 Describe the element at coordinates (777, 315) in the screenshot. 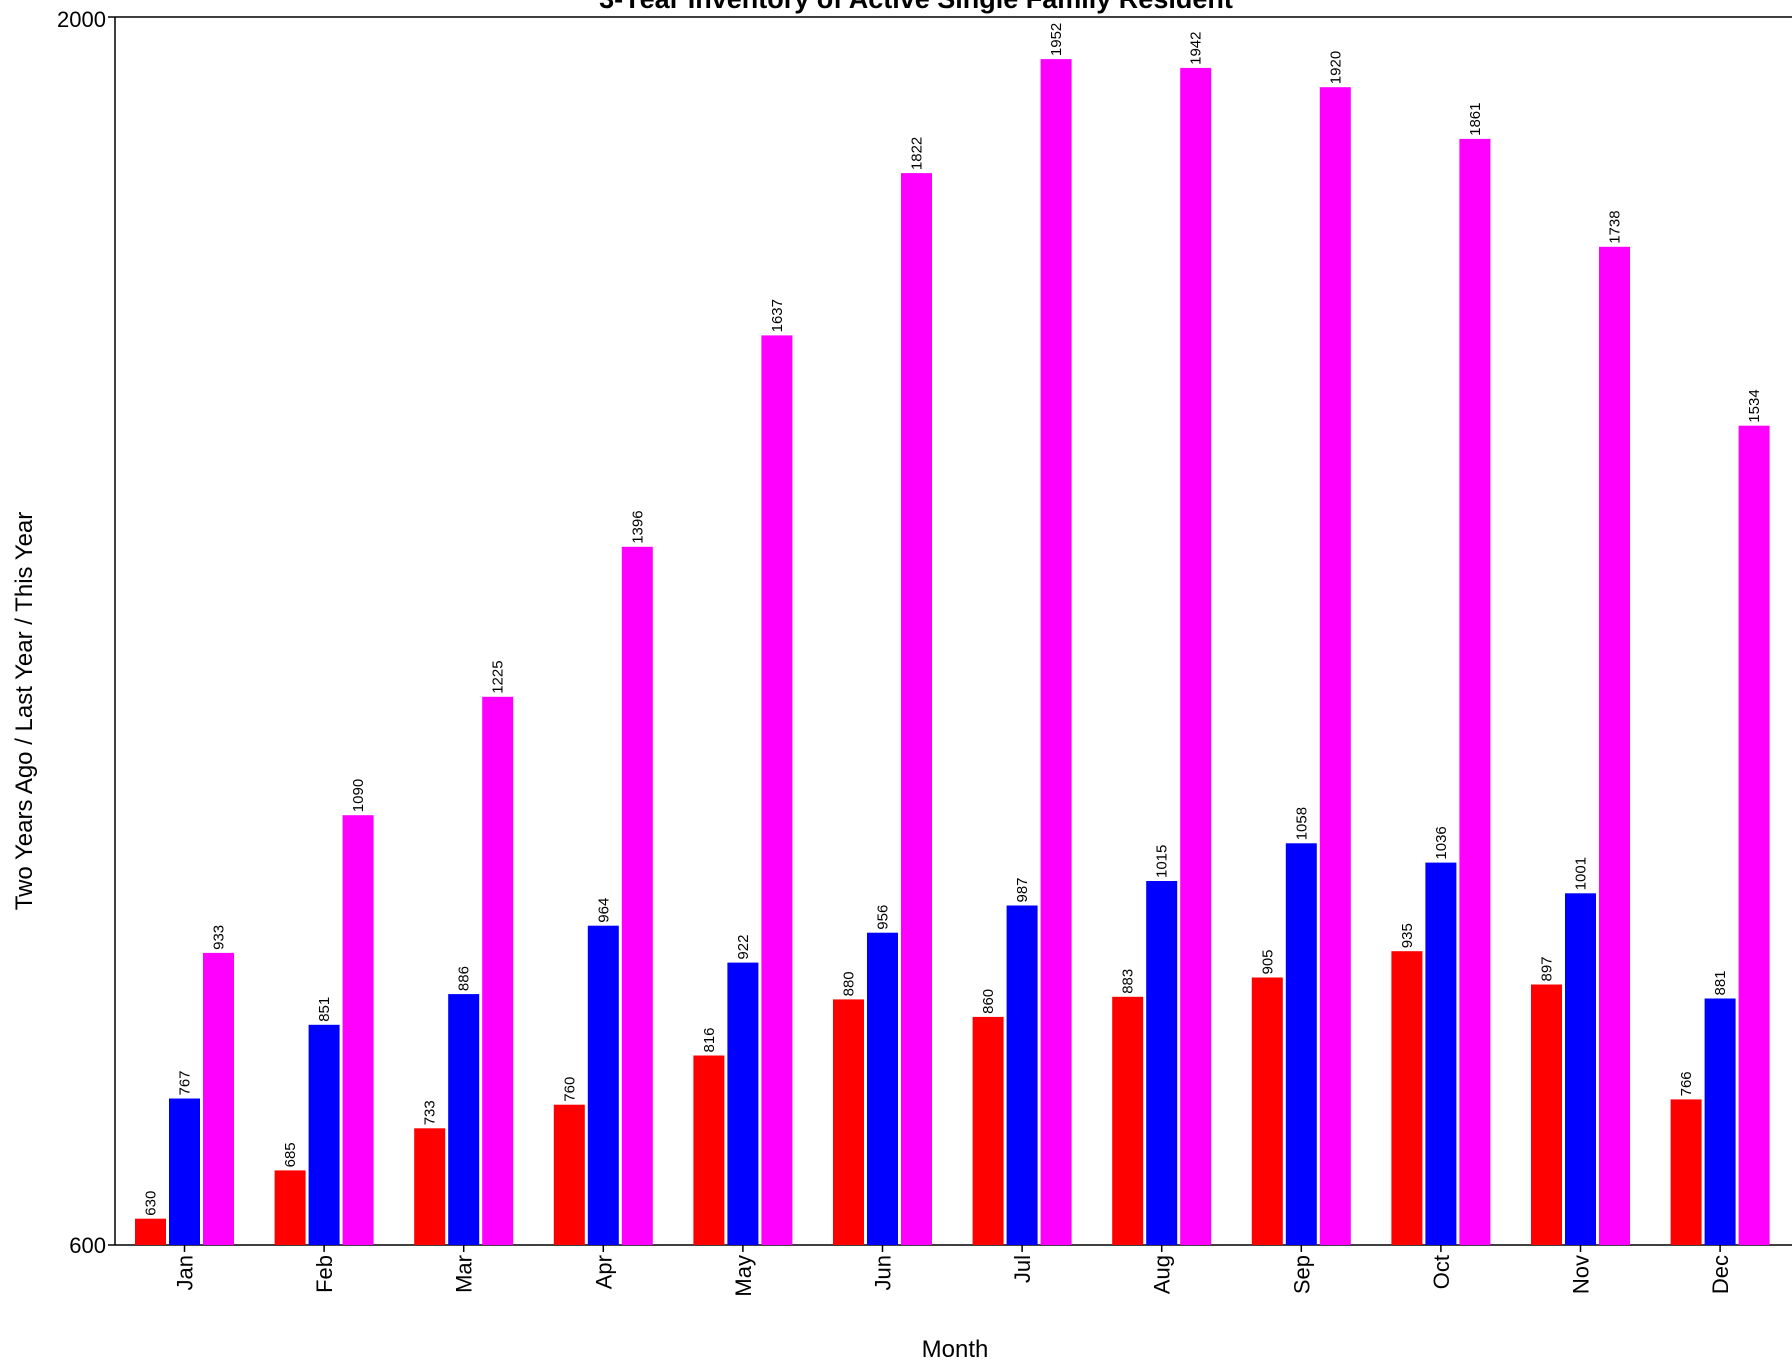

I see `data-label-may-series-3: 1637` at that location.